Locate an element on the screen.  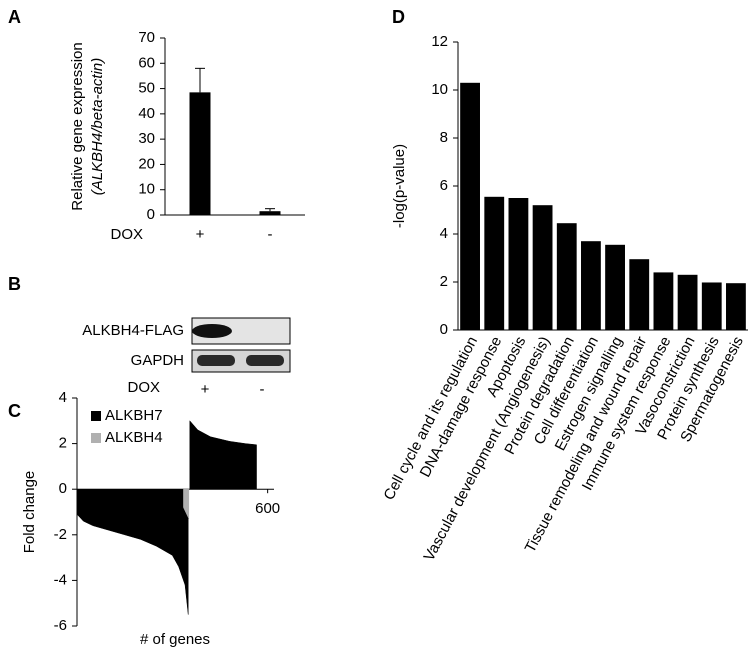
y-tick-label: 70 is located at coordinates (146, 37).